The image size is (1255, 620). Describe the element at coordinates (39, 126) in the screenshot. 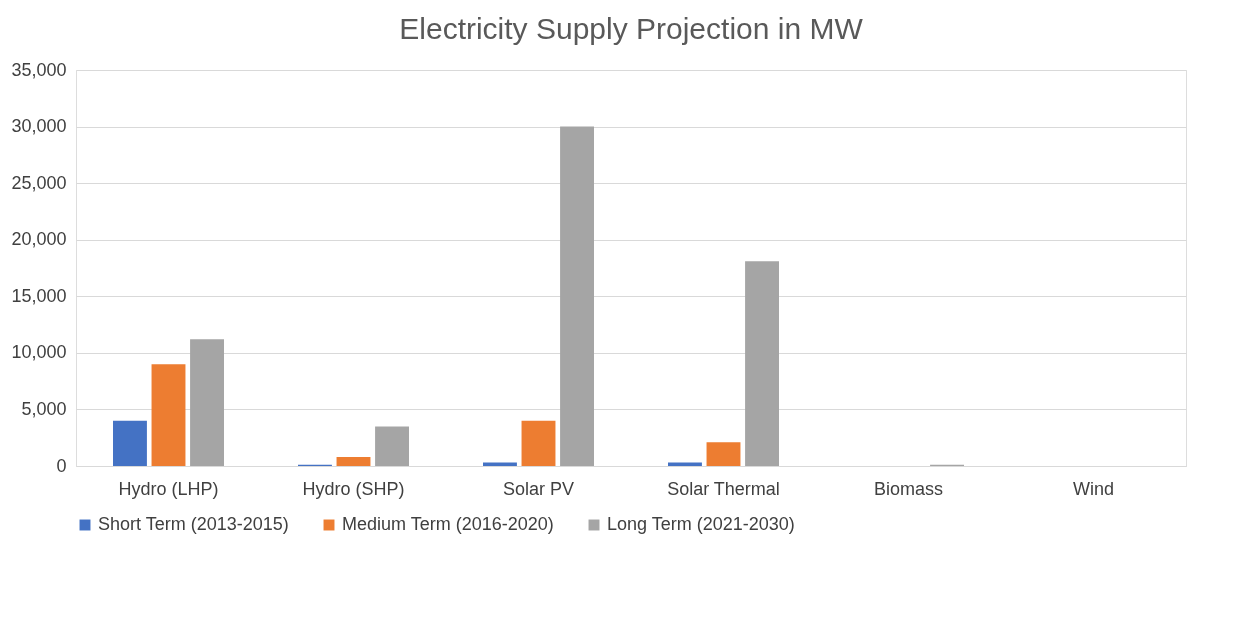

I see `y-tick-label: 30,000` at that location.